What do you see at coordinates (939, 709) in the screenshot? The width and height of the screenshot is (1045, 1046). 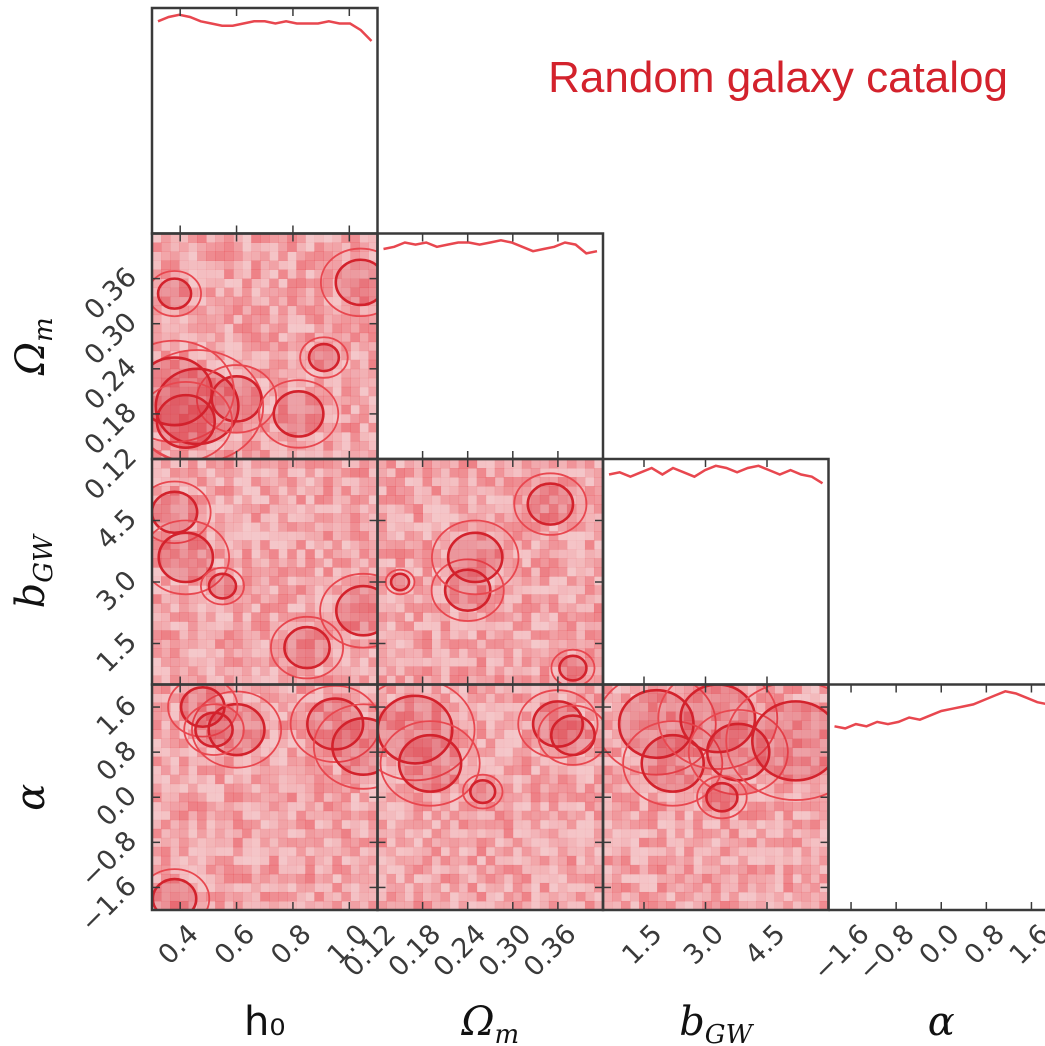 I see `marginal-alpha` at bounding box center [939, 709].